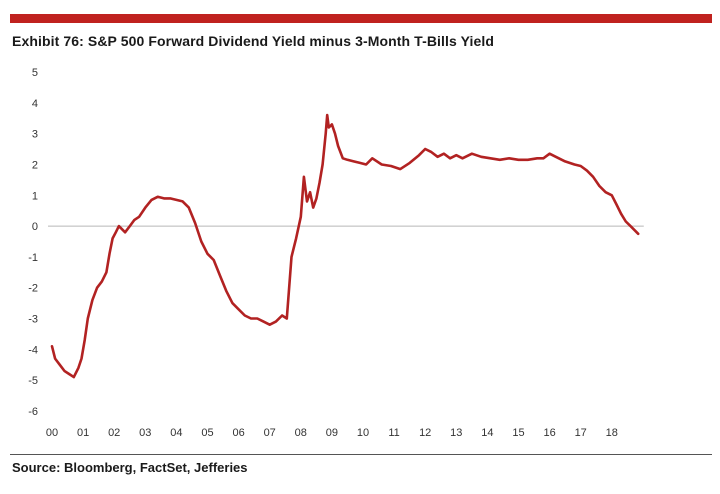  Describe the element at coordinates (35, 104) in the screenshot. I see `y-tick-label: 4` at that location.